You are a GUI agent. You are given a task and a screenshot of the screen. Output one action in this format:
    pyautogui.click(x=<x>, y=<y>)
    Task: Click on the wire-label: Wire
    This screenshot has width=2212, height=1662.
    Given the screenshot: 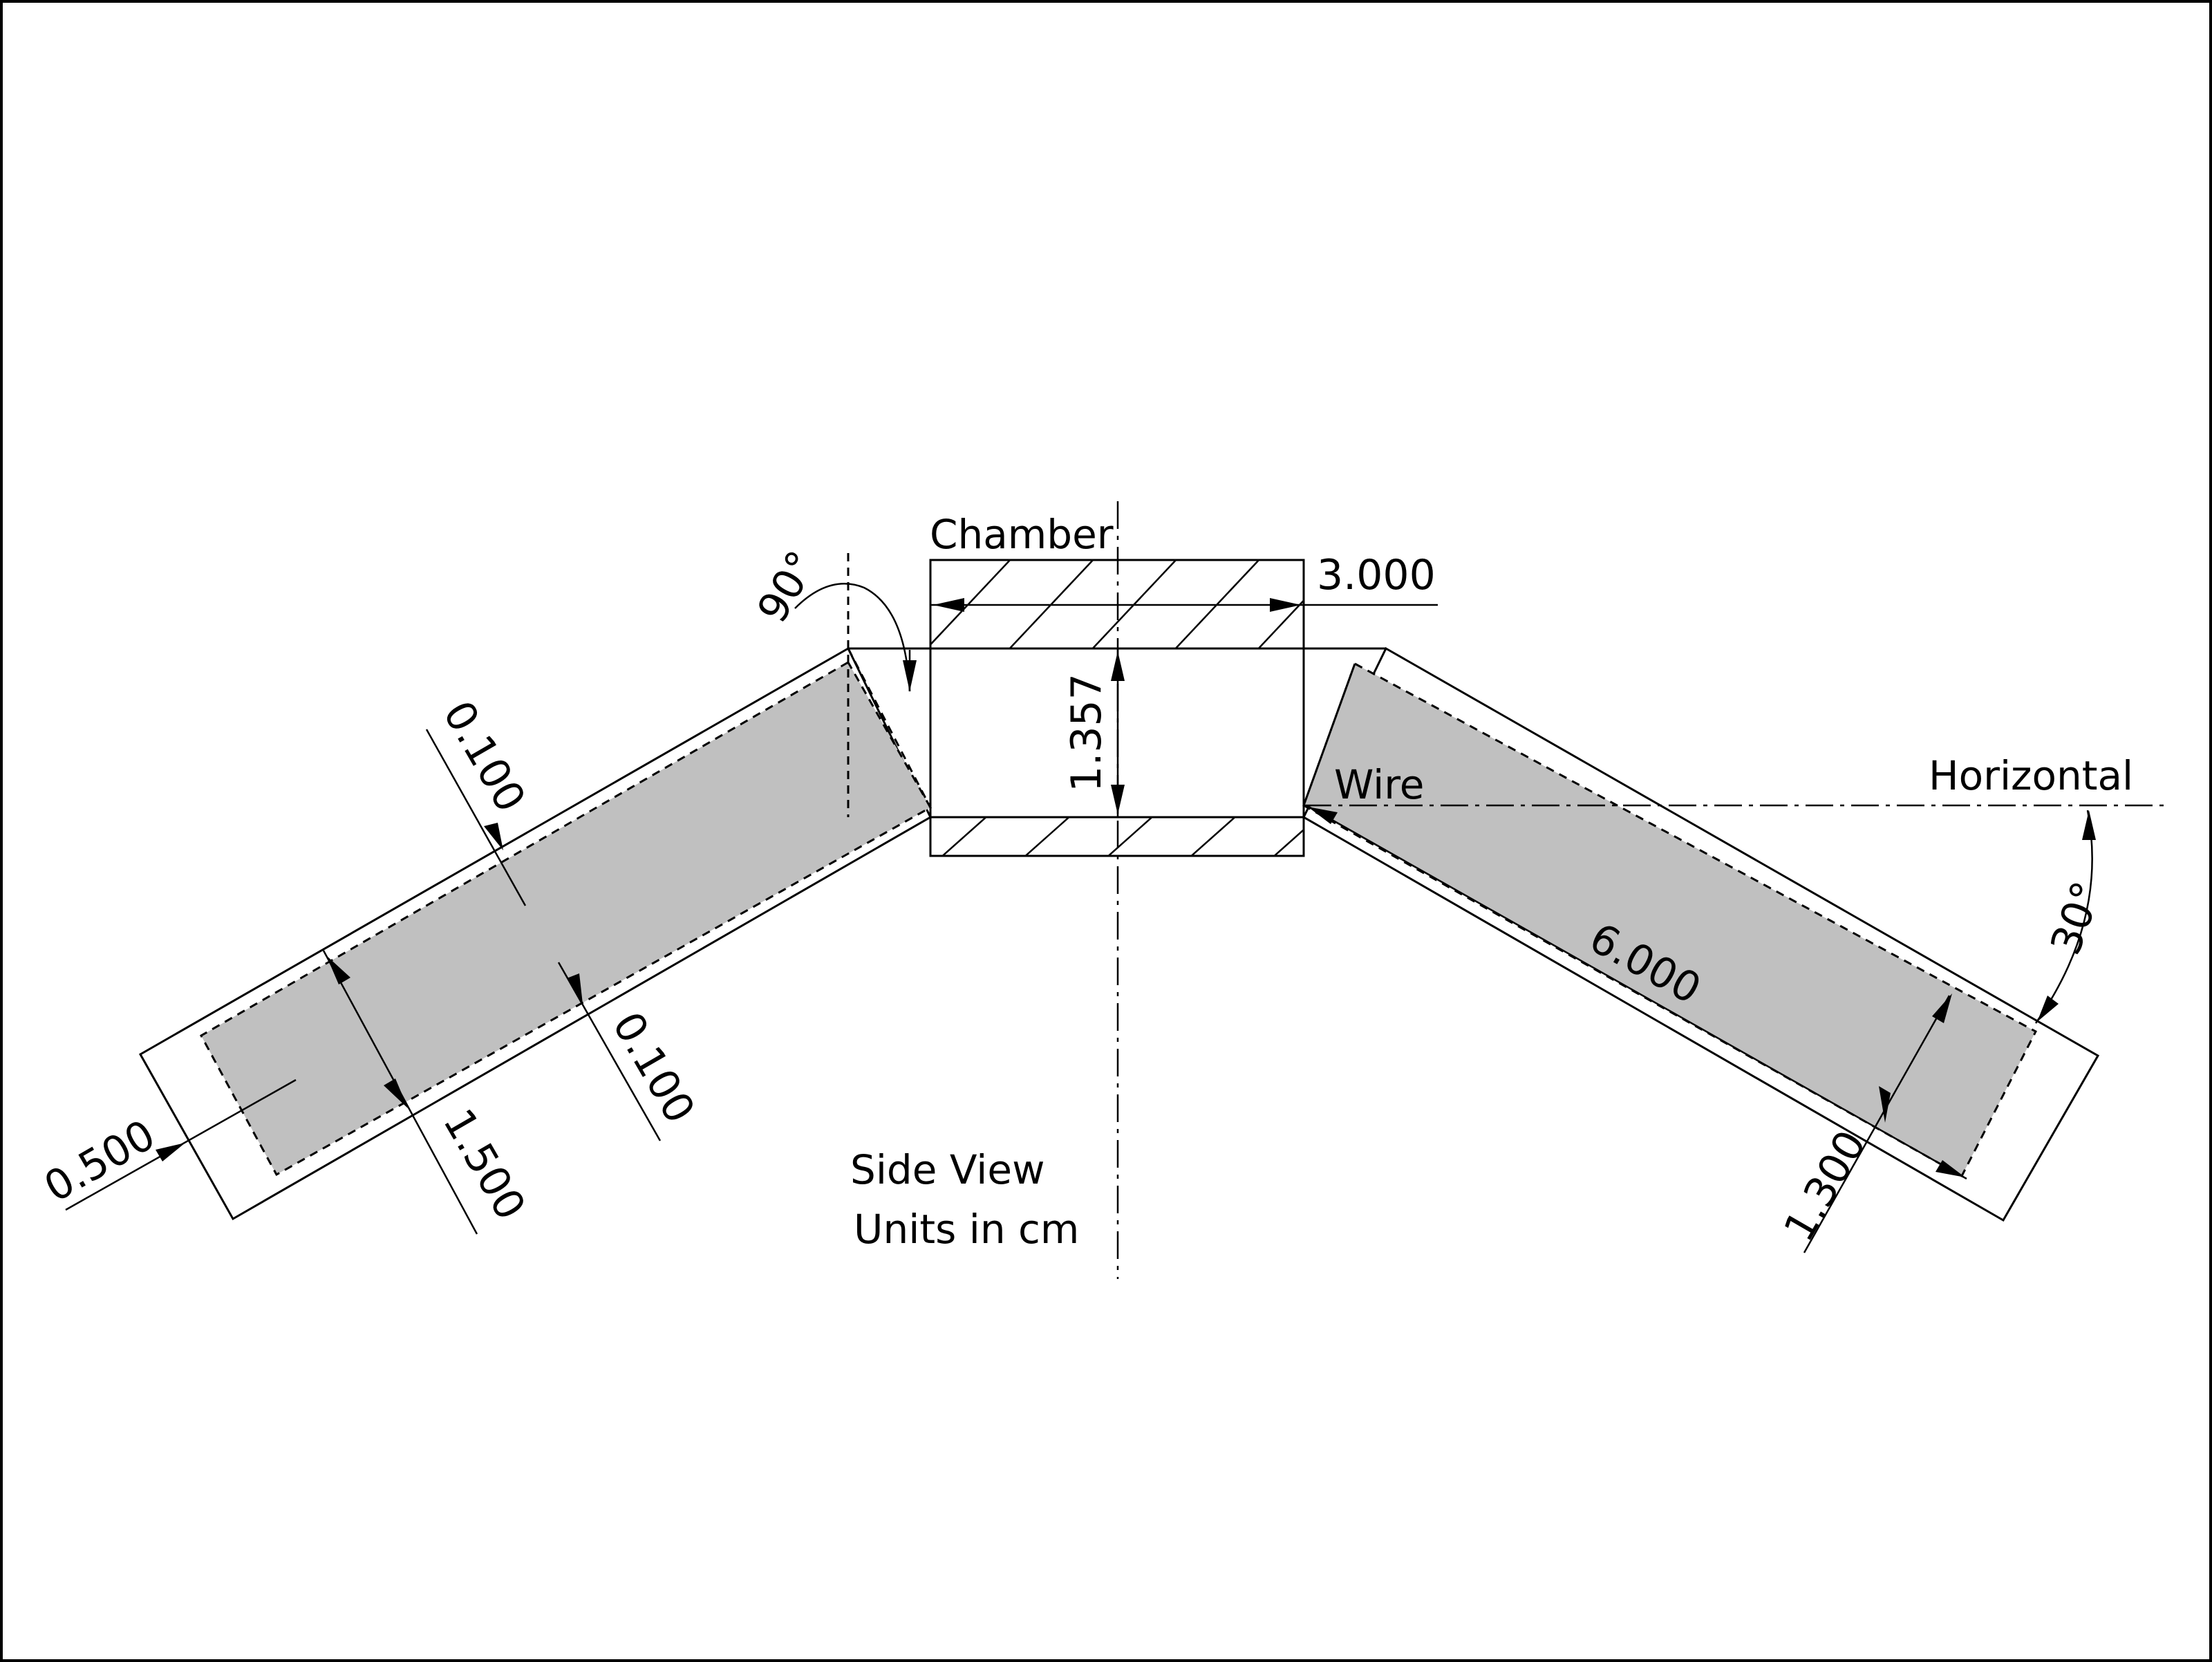 What is the action you would take?
    pyautogui.click(x=1379, y=785)
    